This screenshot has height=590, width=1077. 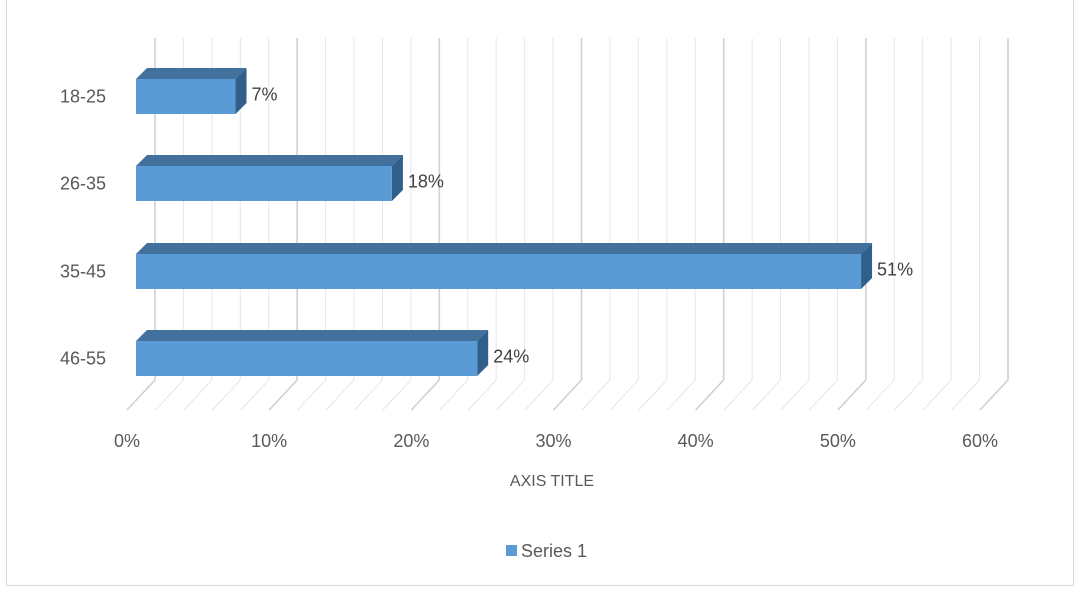 I want to click on y-tick-label: 35-45, so click(x=83, y=272).